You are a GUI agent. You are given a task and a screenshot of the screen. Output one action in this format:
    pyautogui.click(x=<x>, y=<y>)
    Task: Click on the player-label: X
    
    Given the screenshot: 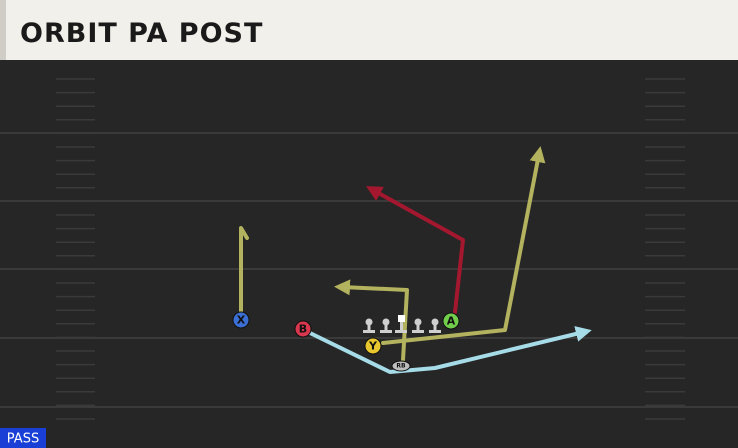 What is the action you would take?
    pyautogui.click(x=241, y=320)
    